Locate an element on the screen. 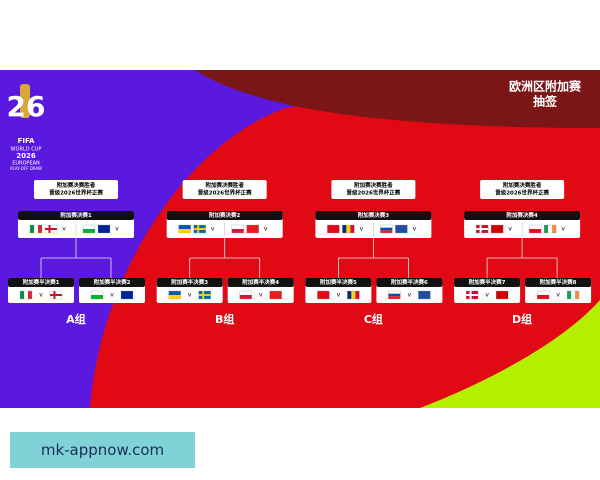 The height and width of the screenshot is (480, 600). logo-number: 26 is located at coordinates (26, 106).